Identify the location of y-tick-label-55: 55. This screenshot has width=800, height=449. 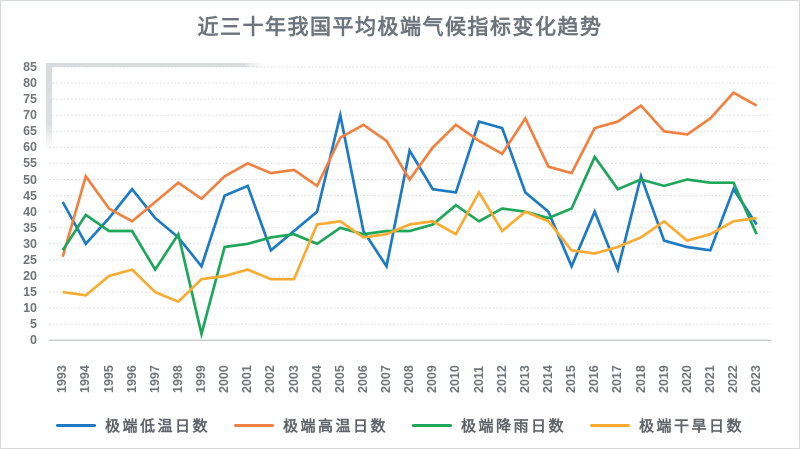
(30, 163).